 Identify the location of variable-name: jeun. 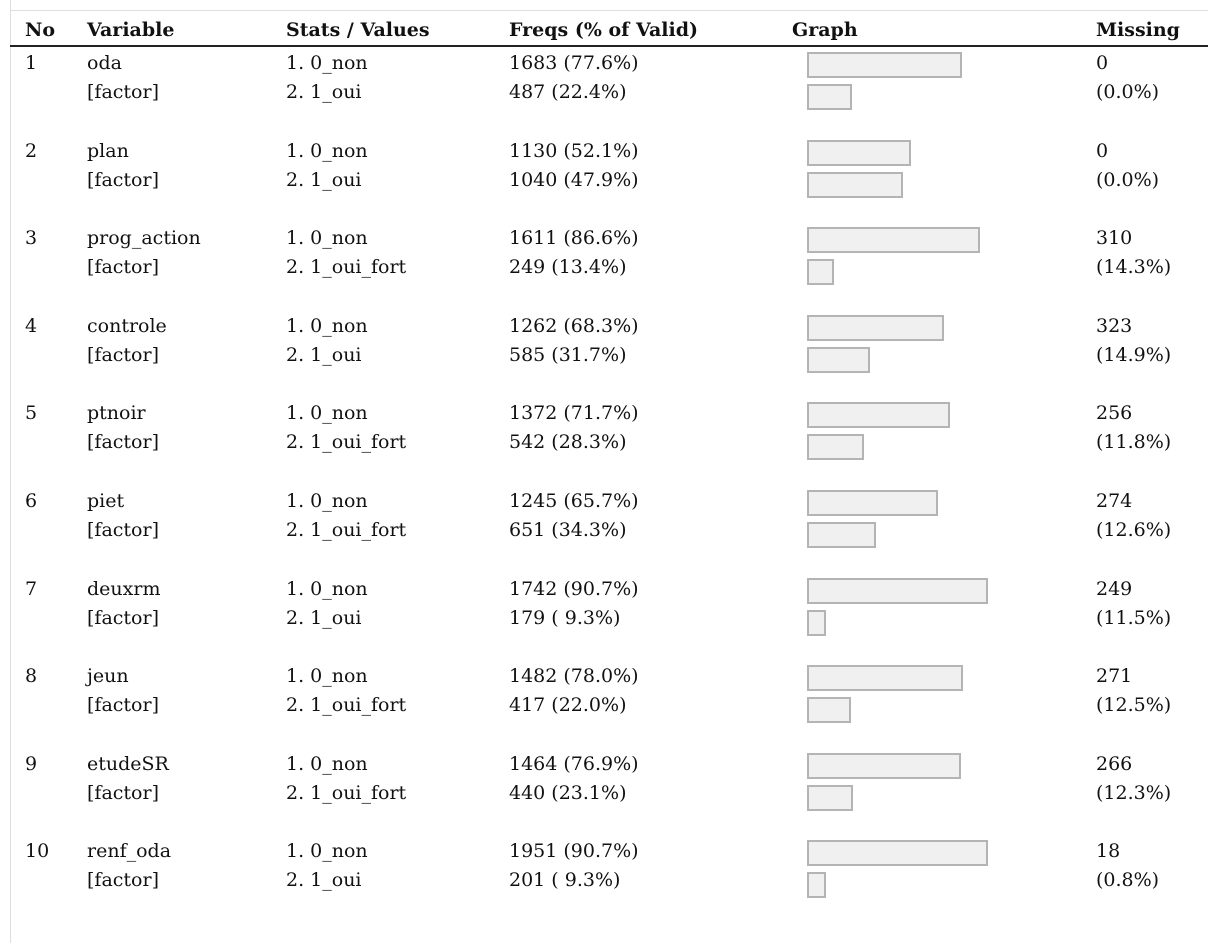
(108, 676).